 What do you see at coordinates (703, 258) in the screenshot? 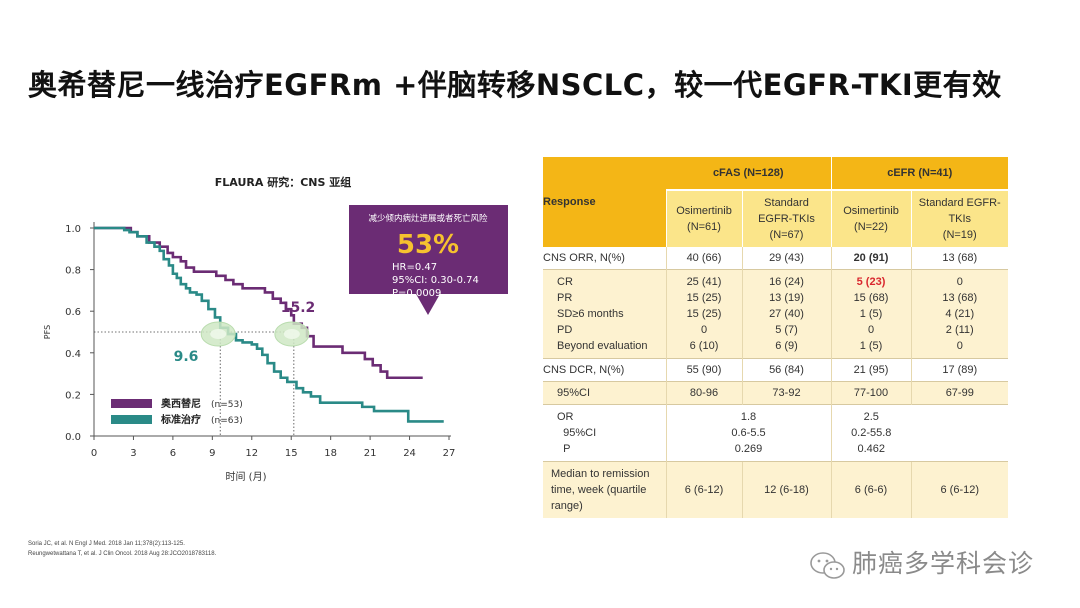
I see `cell: 40 (66)` at bounding box center [703, 258].